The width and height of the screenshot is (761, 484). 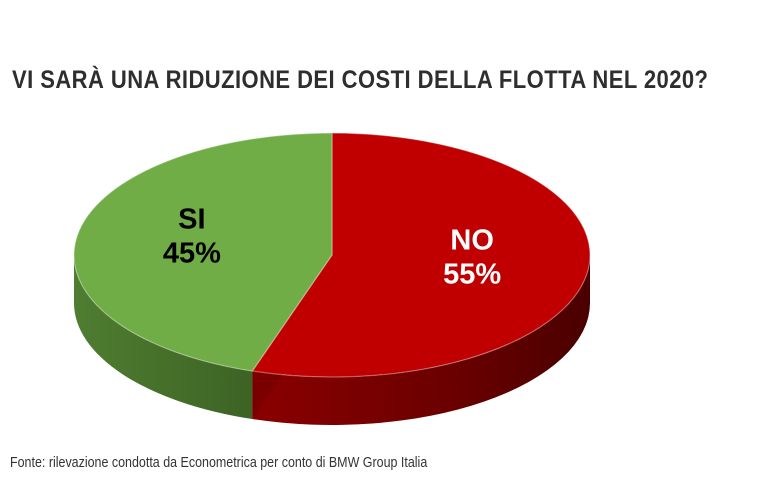 I want to click on slice-value-no: 55%, so click(x=472, y=275).